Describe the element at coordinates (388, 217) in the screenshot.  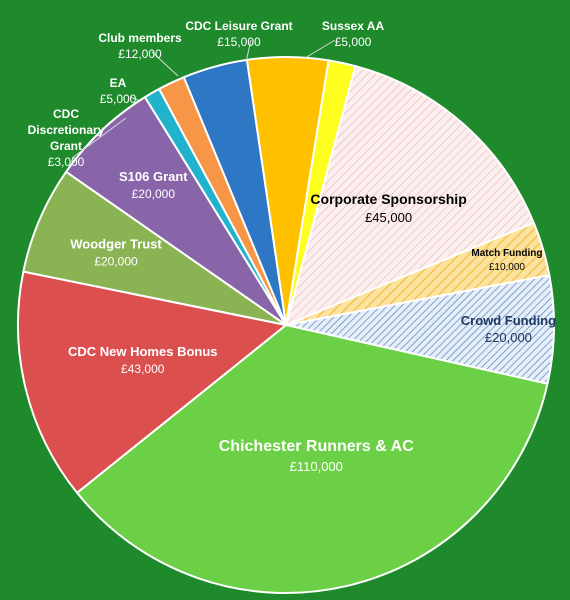
I see `slice-value-corporate-sponsorship: £45,000` at that location.